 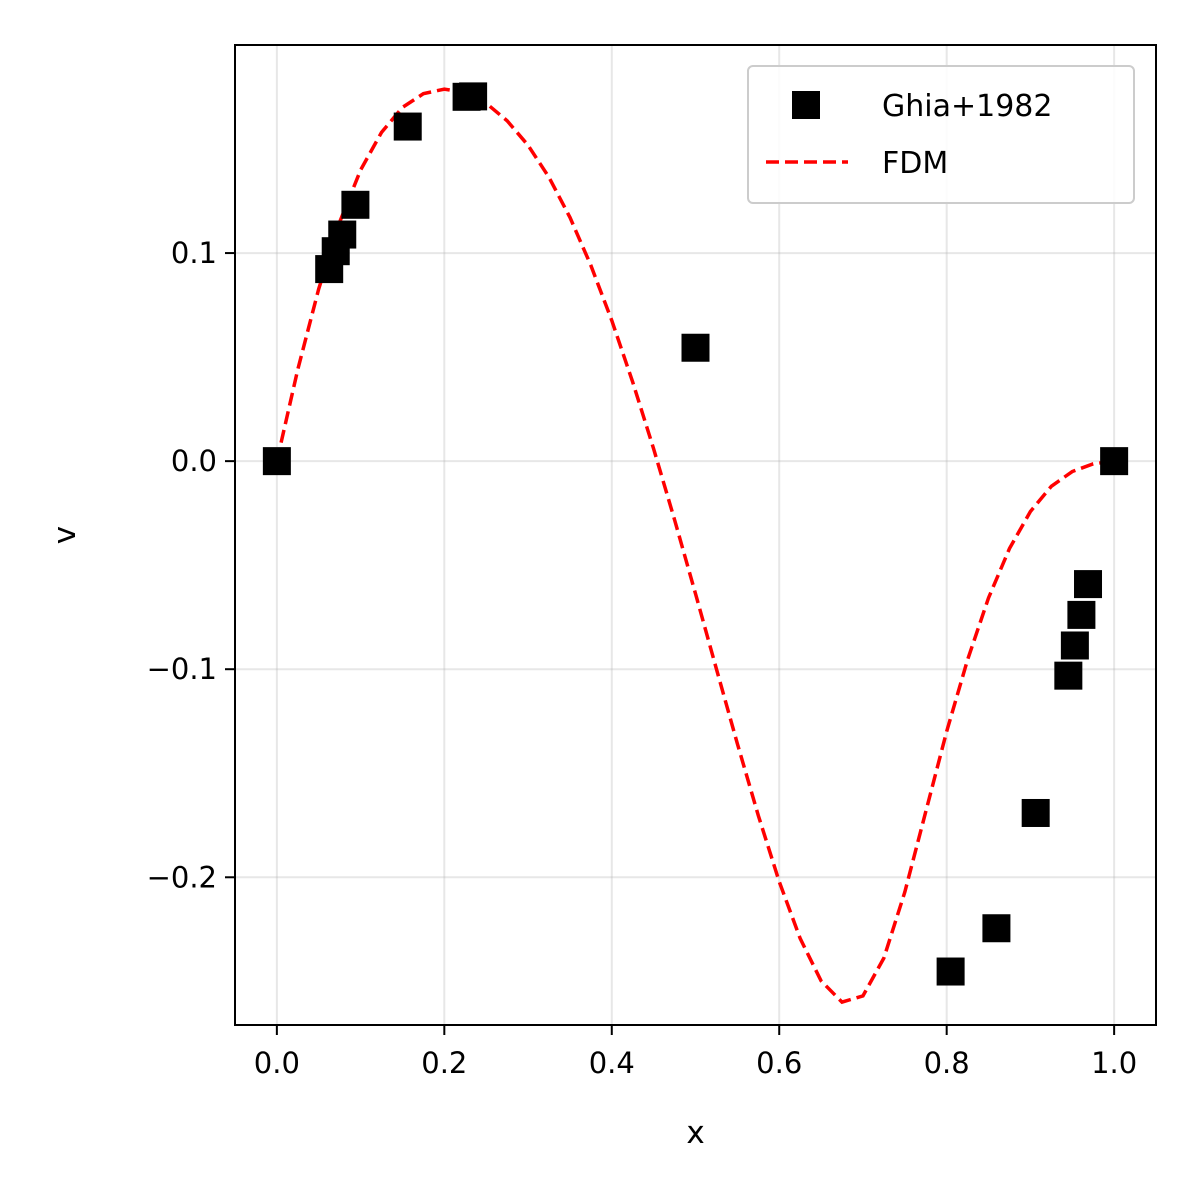 I want to click on x-tick-label: 0.6, so click(x=779, y=1063).